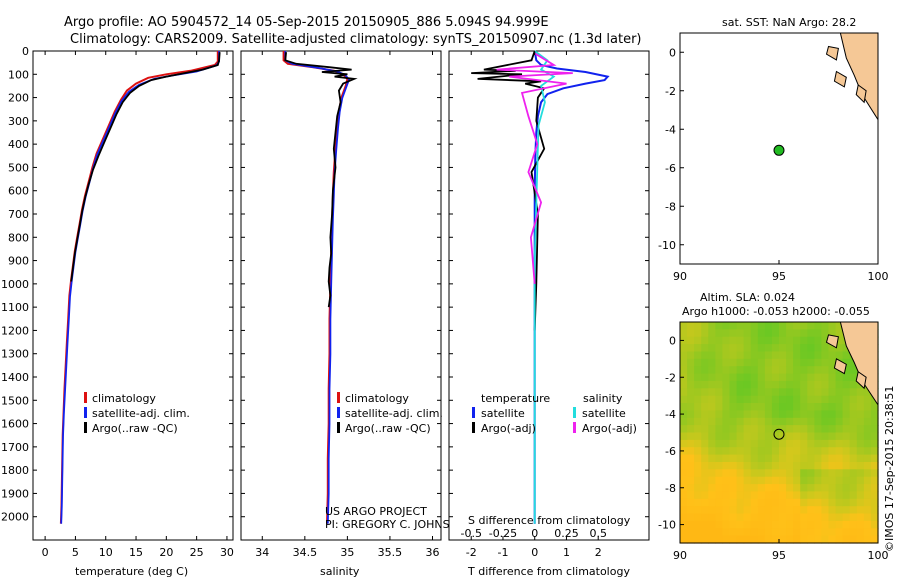 The image size is (900, 584). I want to click on argo-float-marker, so click(779, 150).